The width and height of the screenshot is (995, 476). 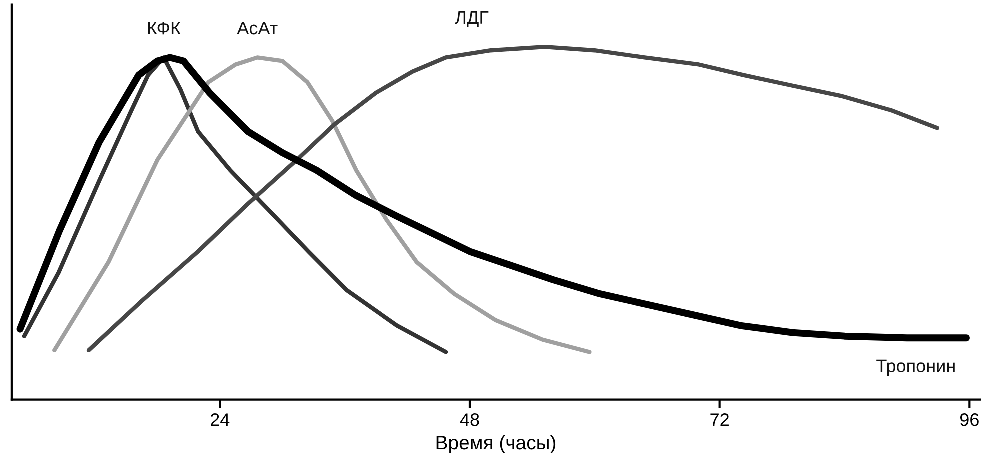 What do you see at coordinates (719, 420) in the screenshot?
I see `x-tick-label: 72` at bounding box center [719, 420].